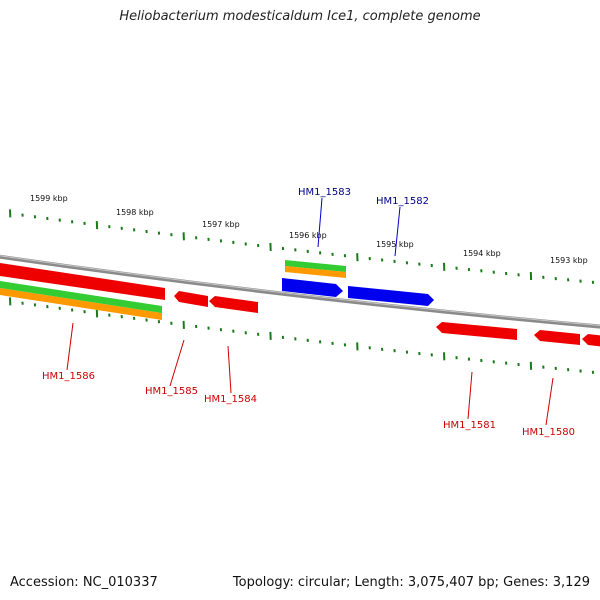  What do you see at coordinates (324, 192) in the screenshot?
I see `gene-label: HM1_1583` at bounding box center [324, 192].